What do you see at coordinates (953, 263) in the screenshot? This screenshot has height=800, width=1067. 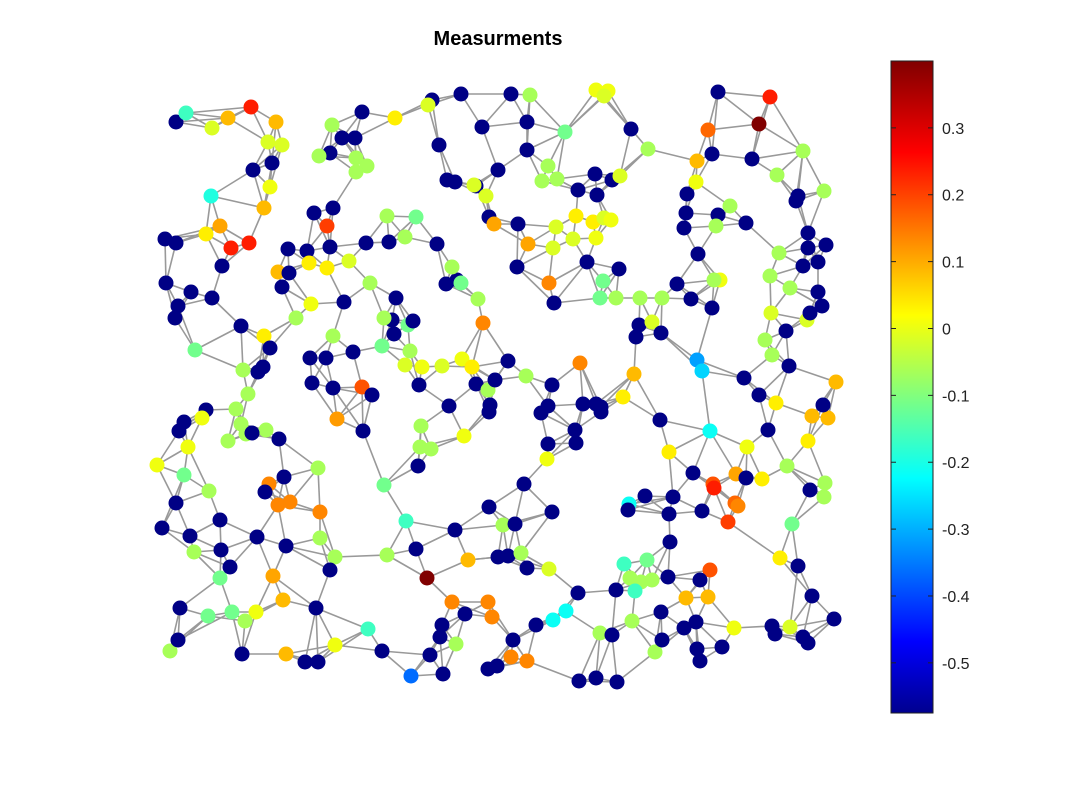 I see `colorbar-tick-label: 0.1` at bounding box center [953, 263].